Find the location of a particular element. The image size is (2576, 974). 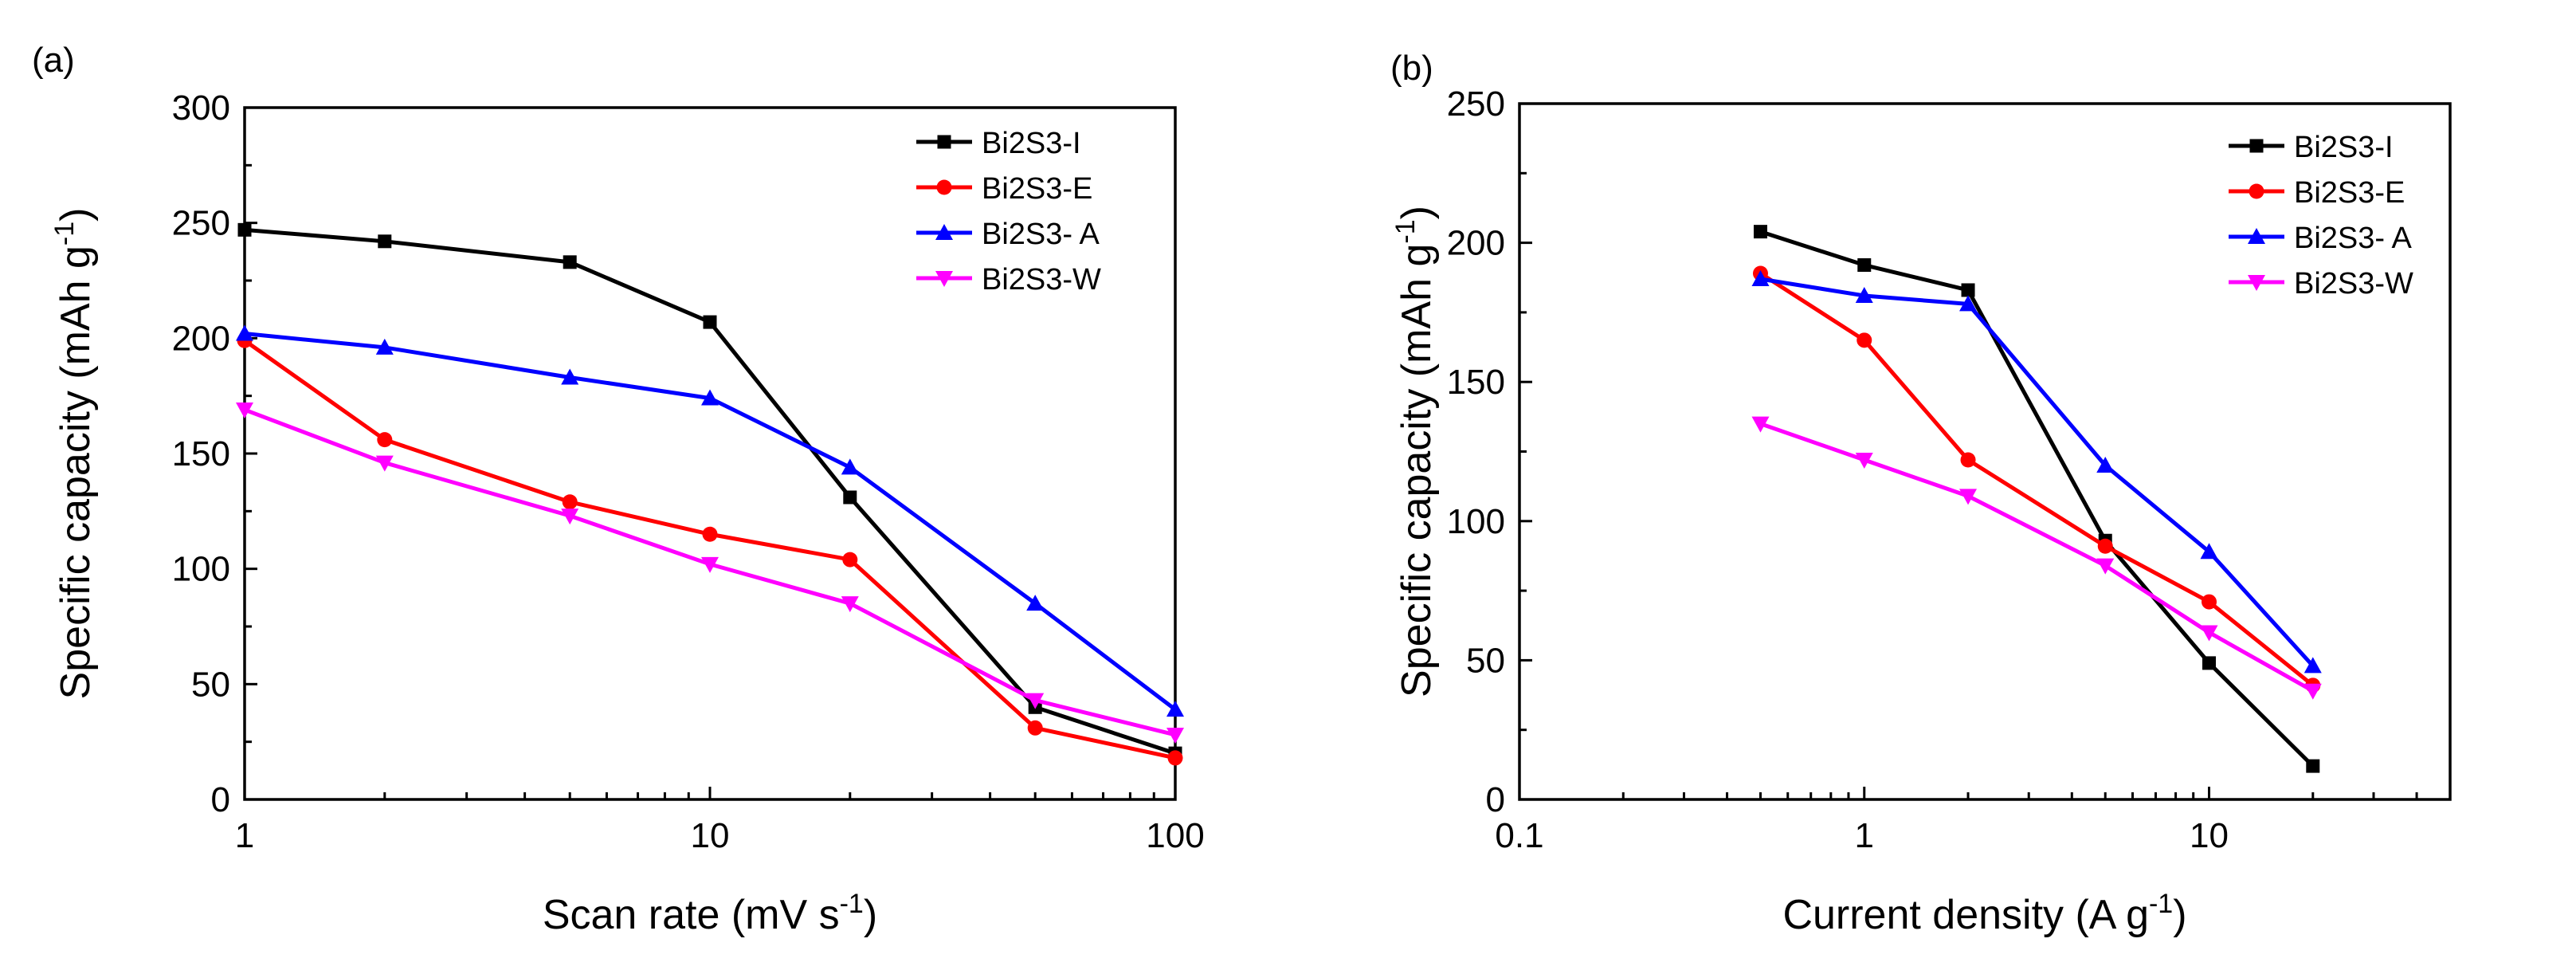

x-axis-label: Current density (A g-1) is located at coordinates (1984, 913).